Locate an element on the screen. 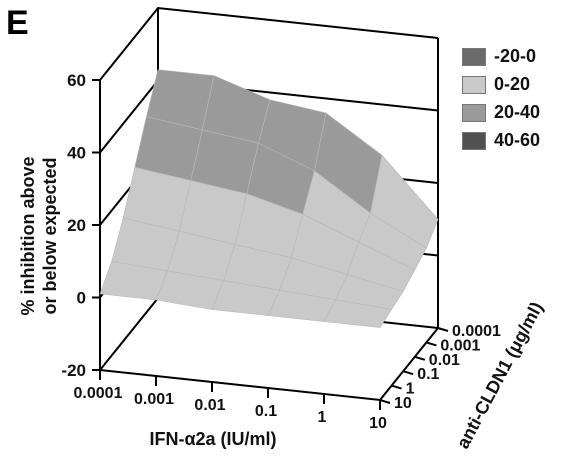  z-tick-label: 0.001 is located at coordinates (460, 345).